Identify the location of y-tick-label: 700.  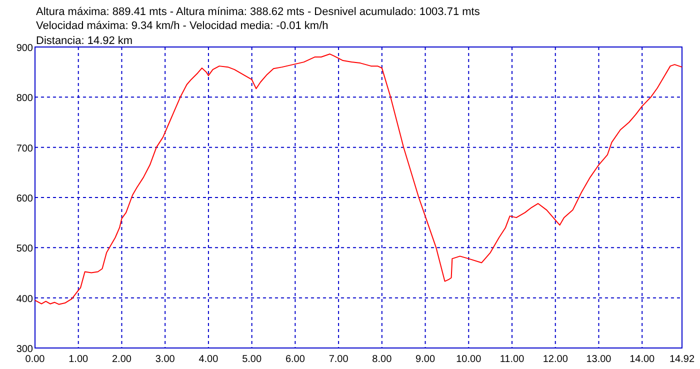
(25, 148).